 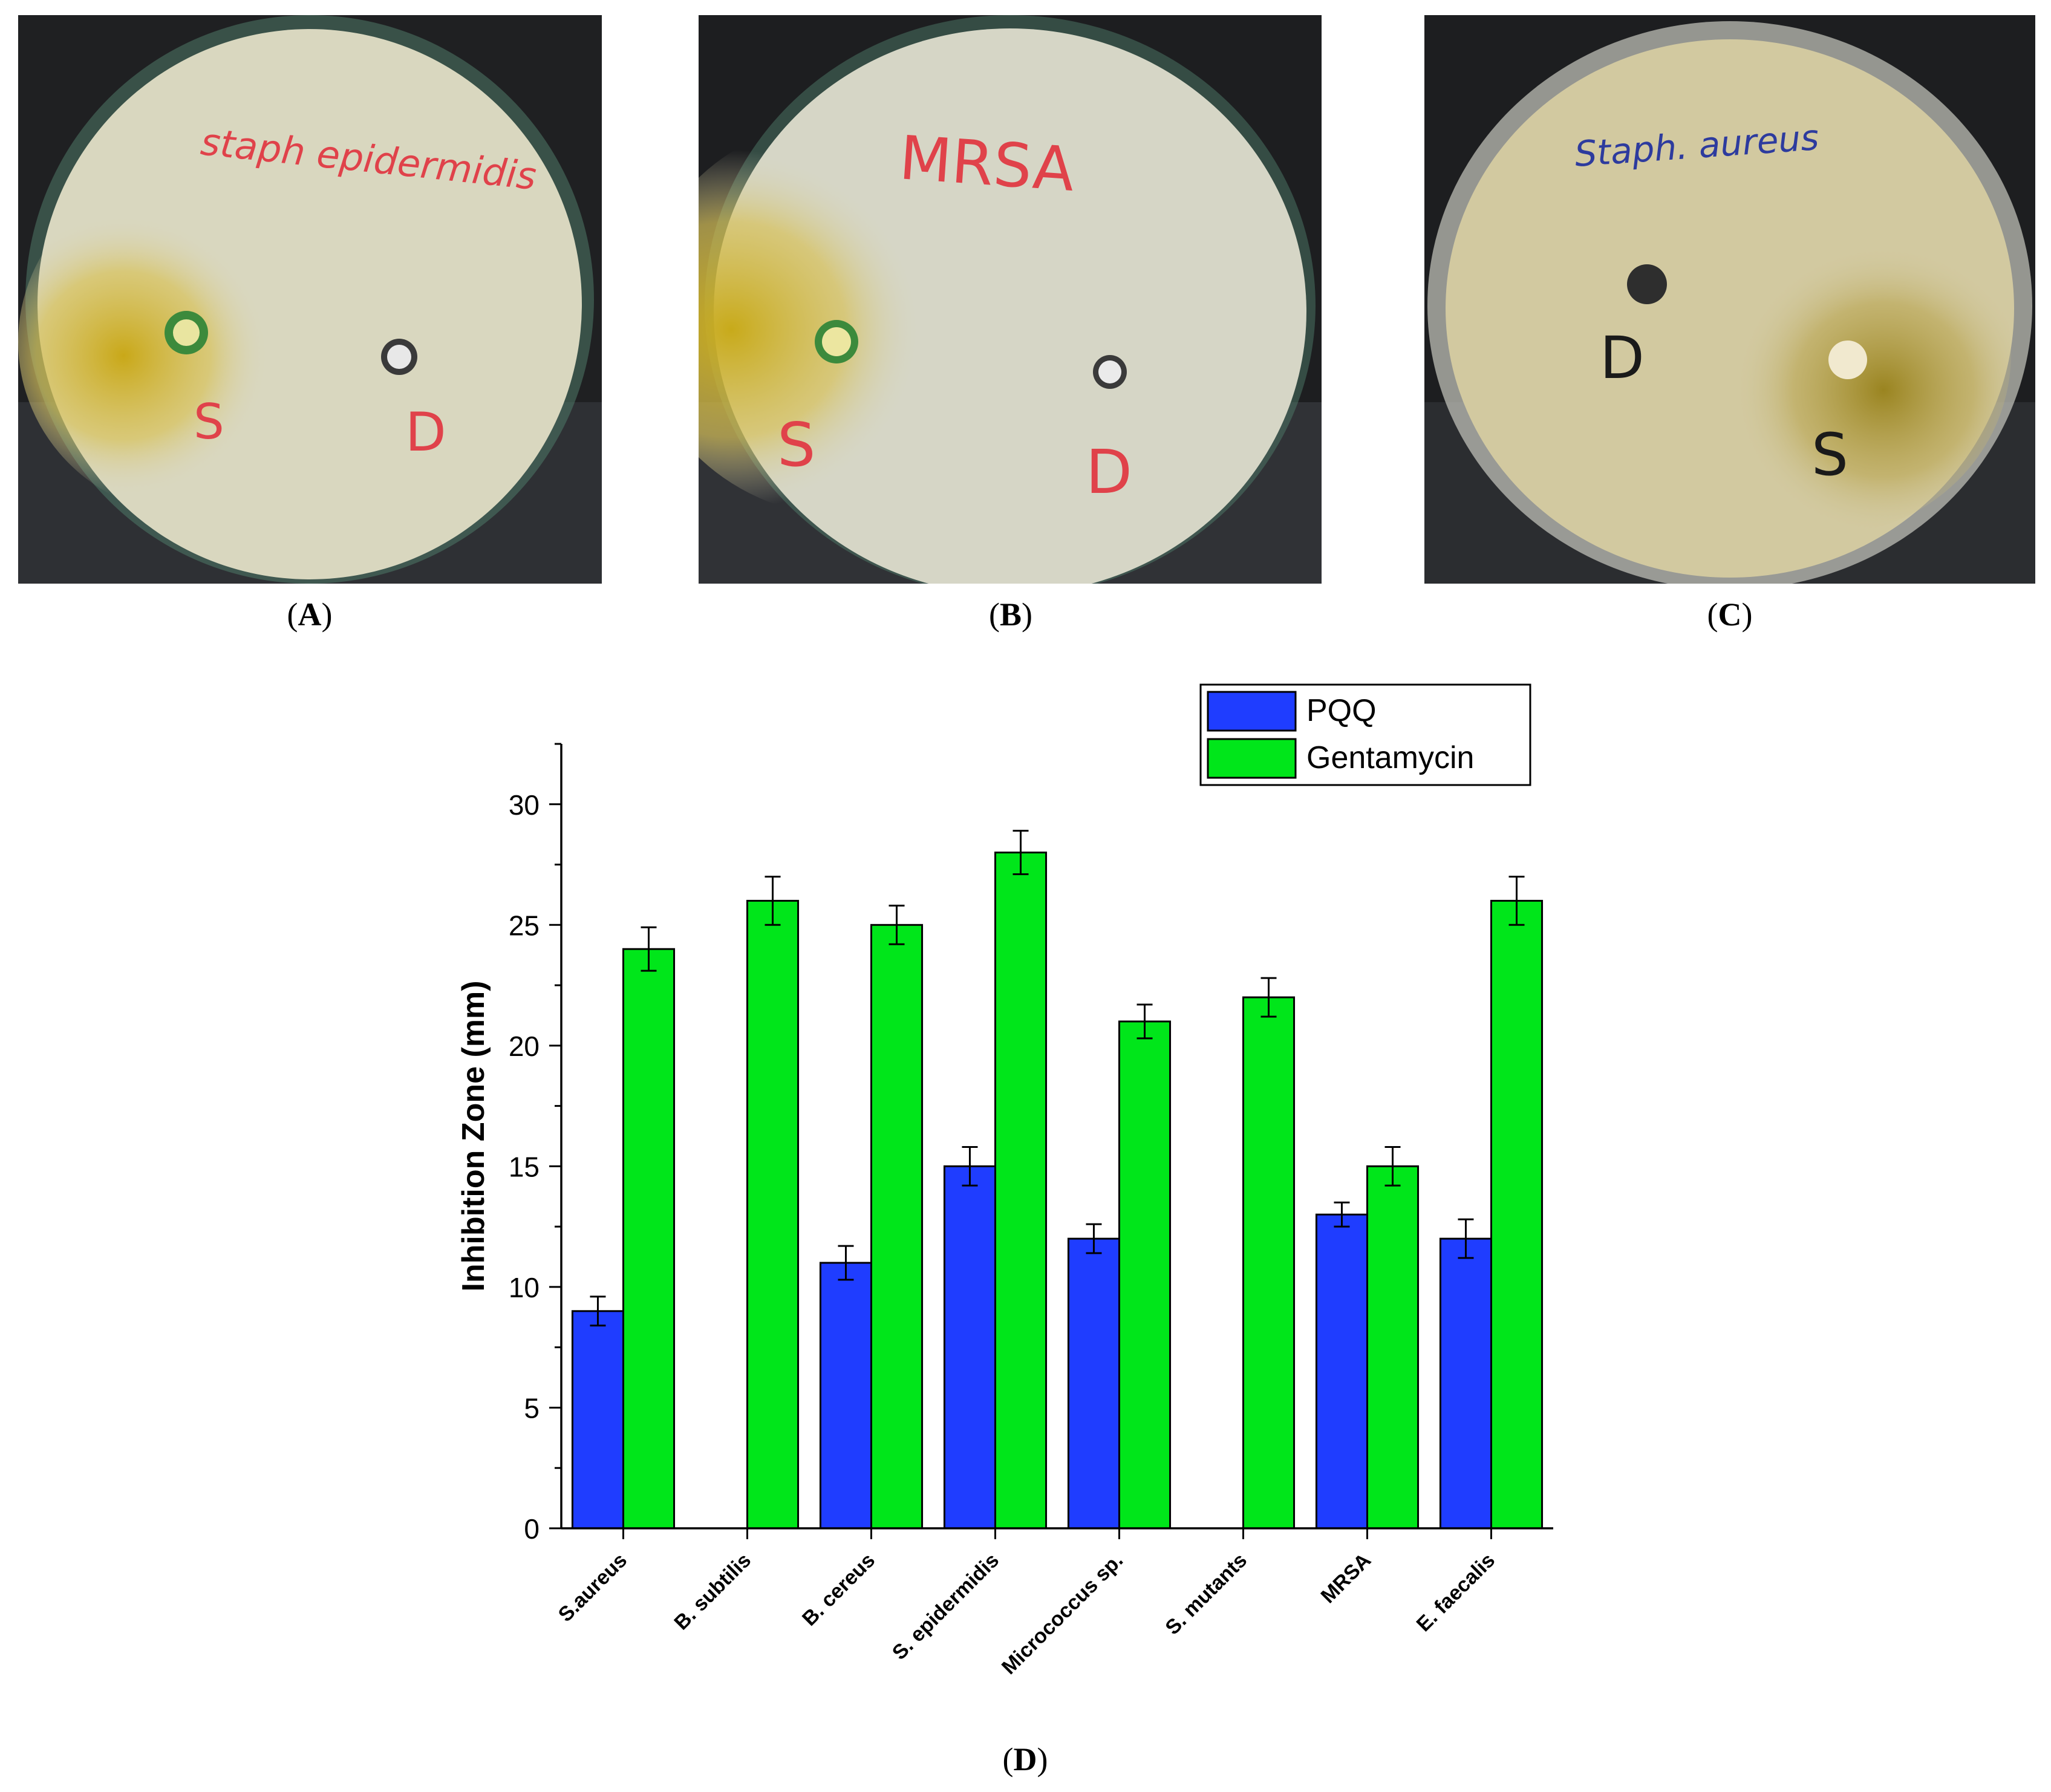 What do you see at coordinates (524, 1166) in the screenshot?
I see `y-tick-label: 15` at bounding box center [524, 1166].